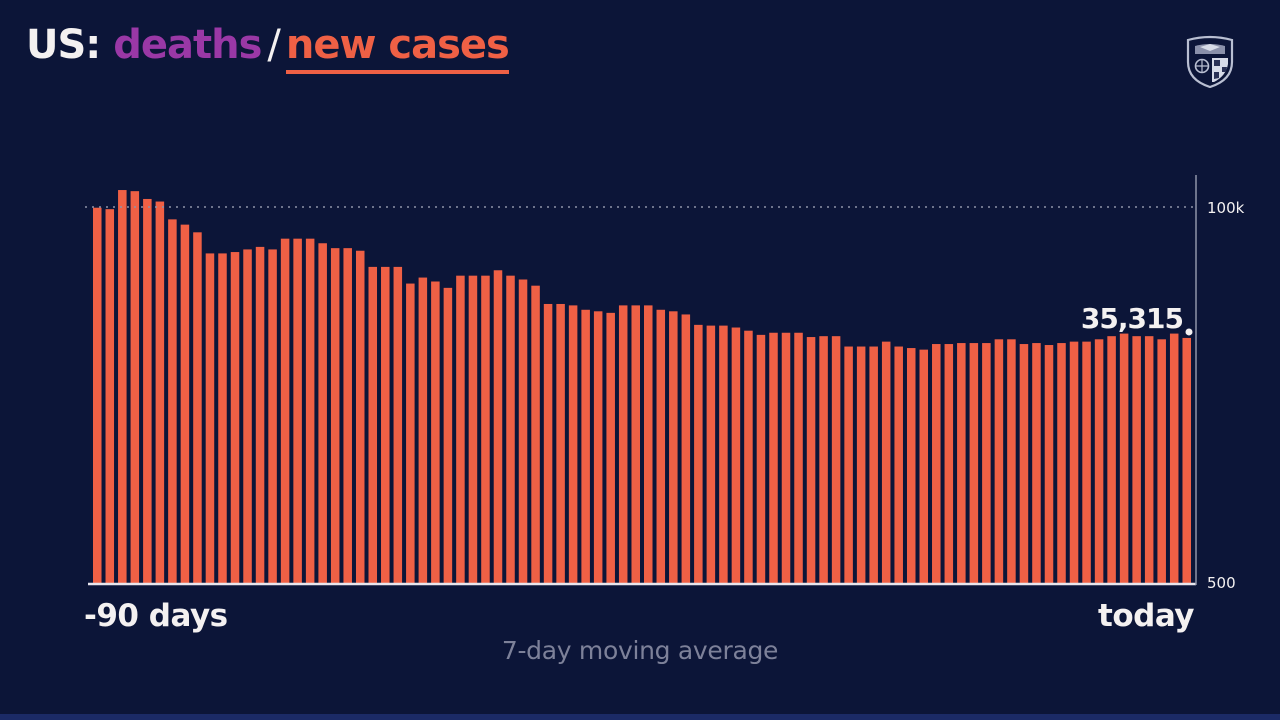 The width and height of the screenshot is (1280, 720). Describe the element at coordinates (397, 48) in the screenshot. I see `tab-new-cases: new cases` at that location.